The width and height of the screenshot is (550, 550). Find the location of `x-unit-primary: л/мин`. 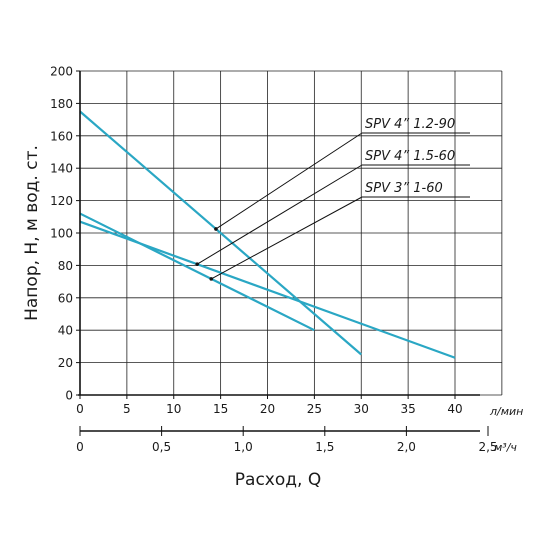

x-unit-primary: л/мин is located at coordinates (506, 411).